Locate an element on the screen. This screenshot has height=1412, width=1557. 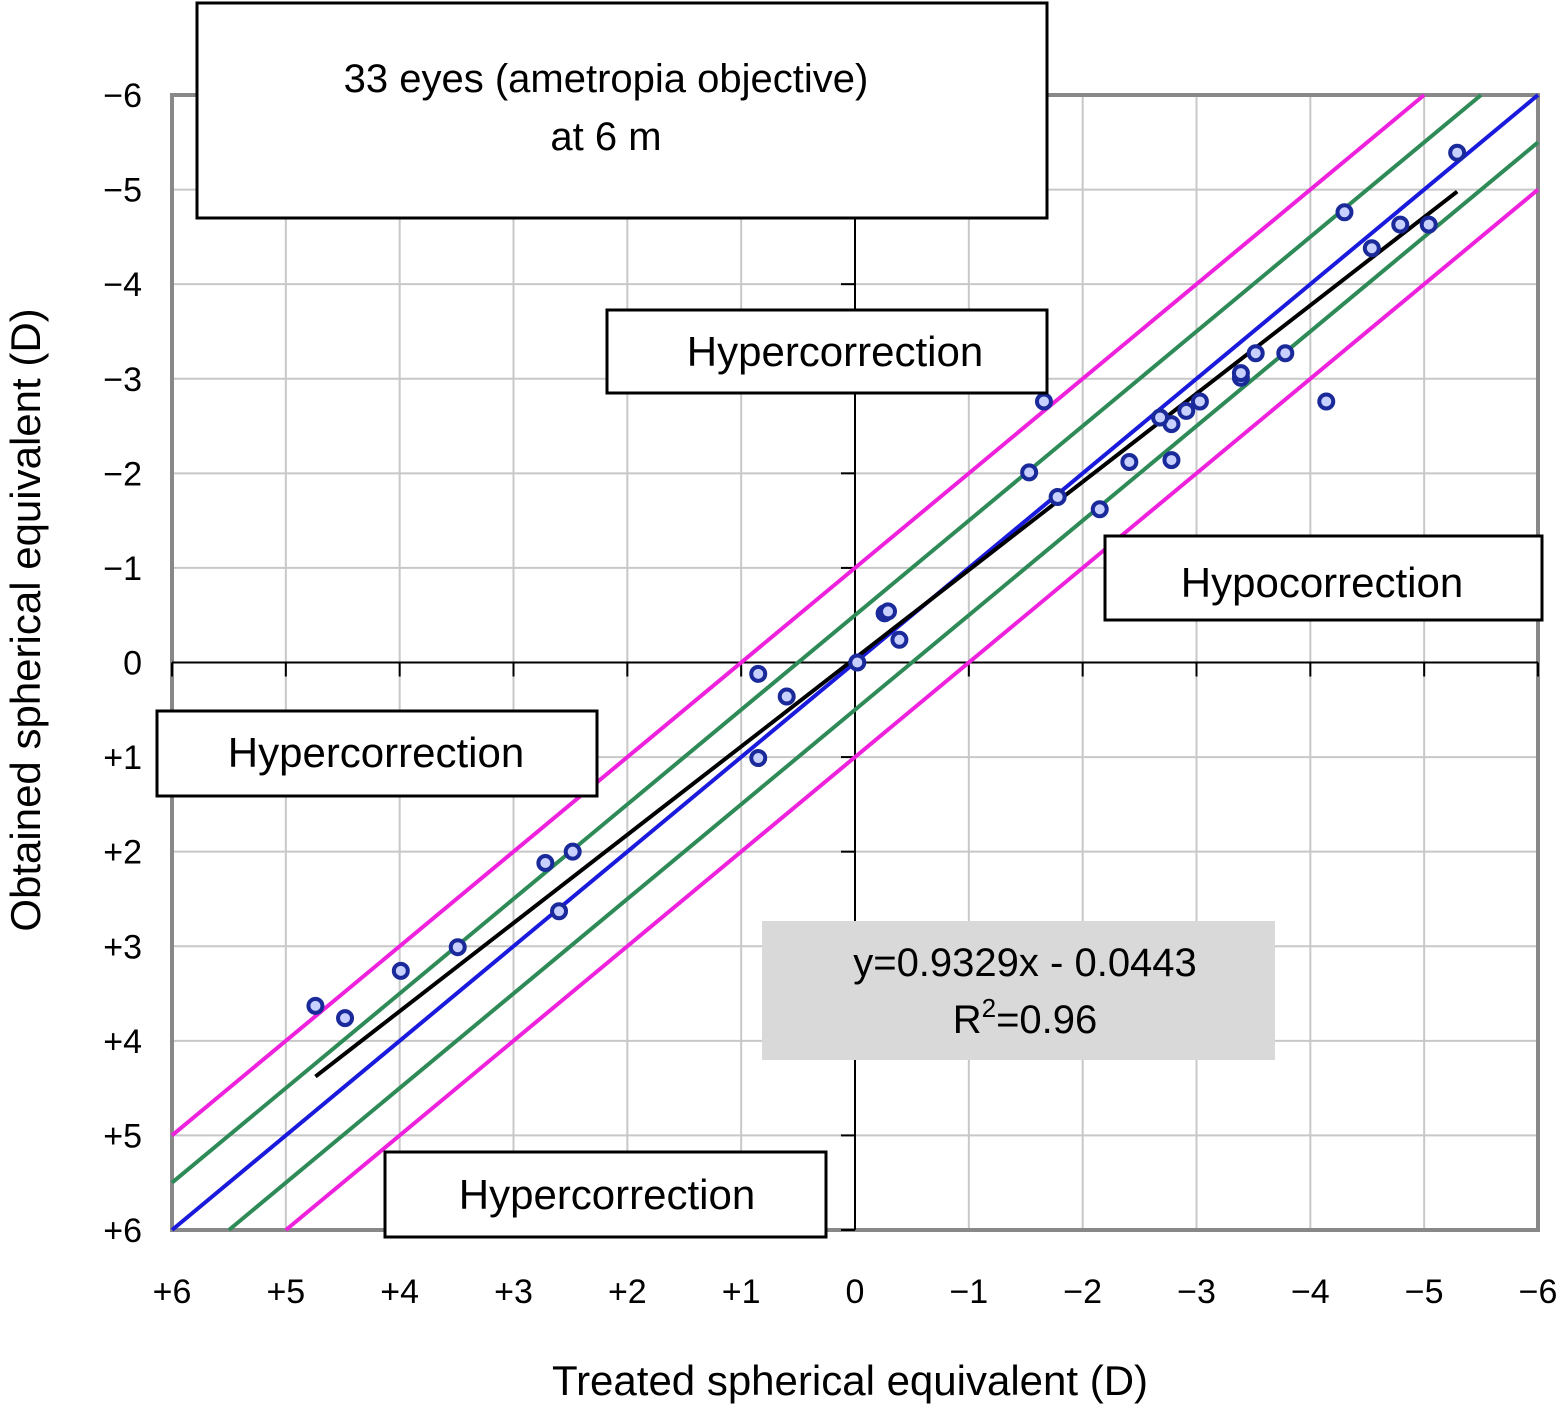
x-tick-label: +3 is located at coordinates (513, 1292).